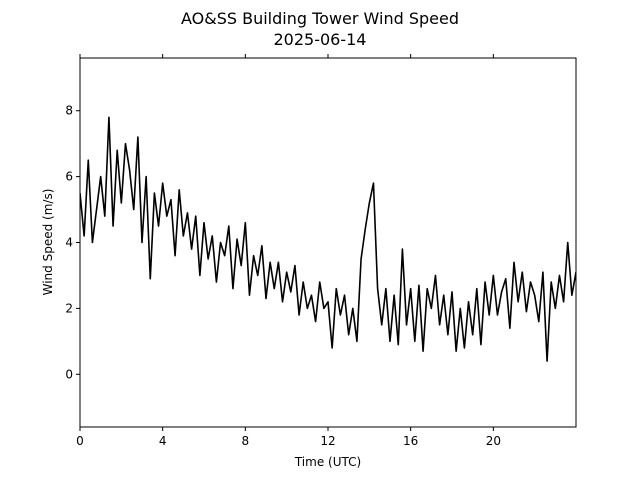 The width and height of the screenshot is (640, 480). What do you see at coordinates (69, 177) in the screenshot?
I see `y-tick-label: 6` at bounding box center [69, 177].